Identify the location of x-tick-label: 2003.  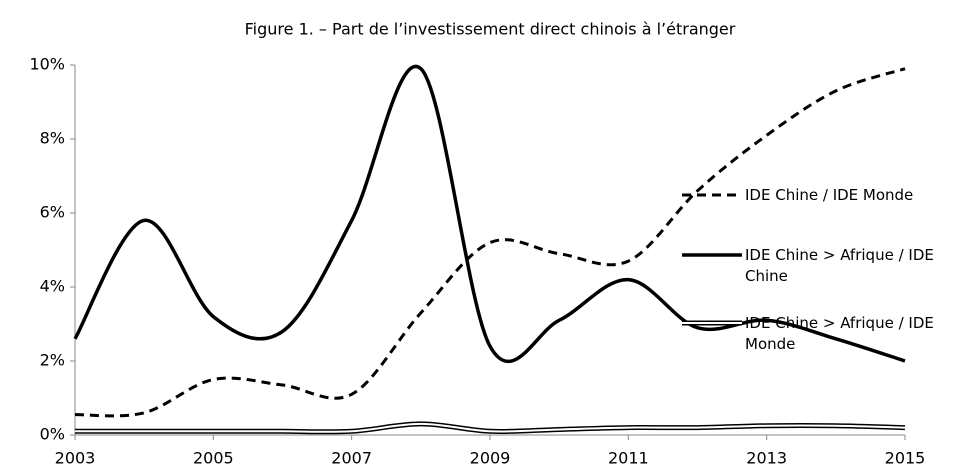
(75, 458).